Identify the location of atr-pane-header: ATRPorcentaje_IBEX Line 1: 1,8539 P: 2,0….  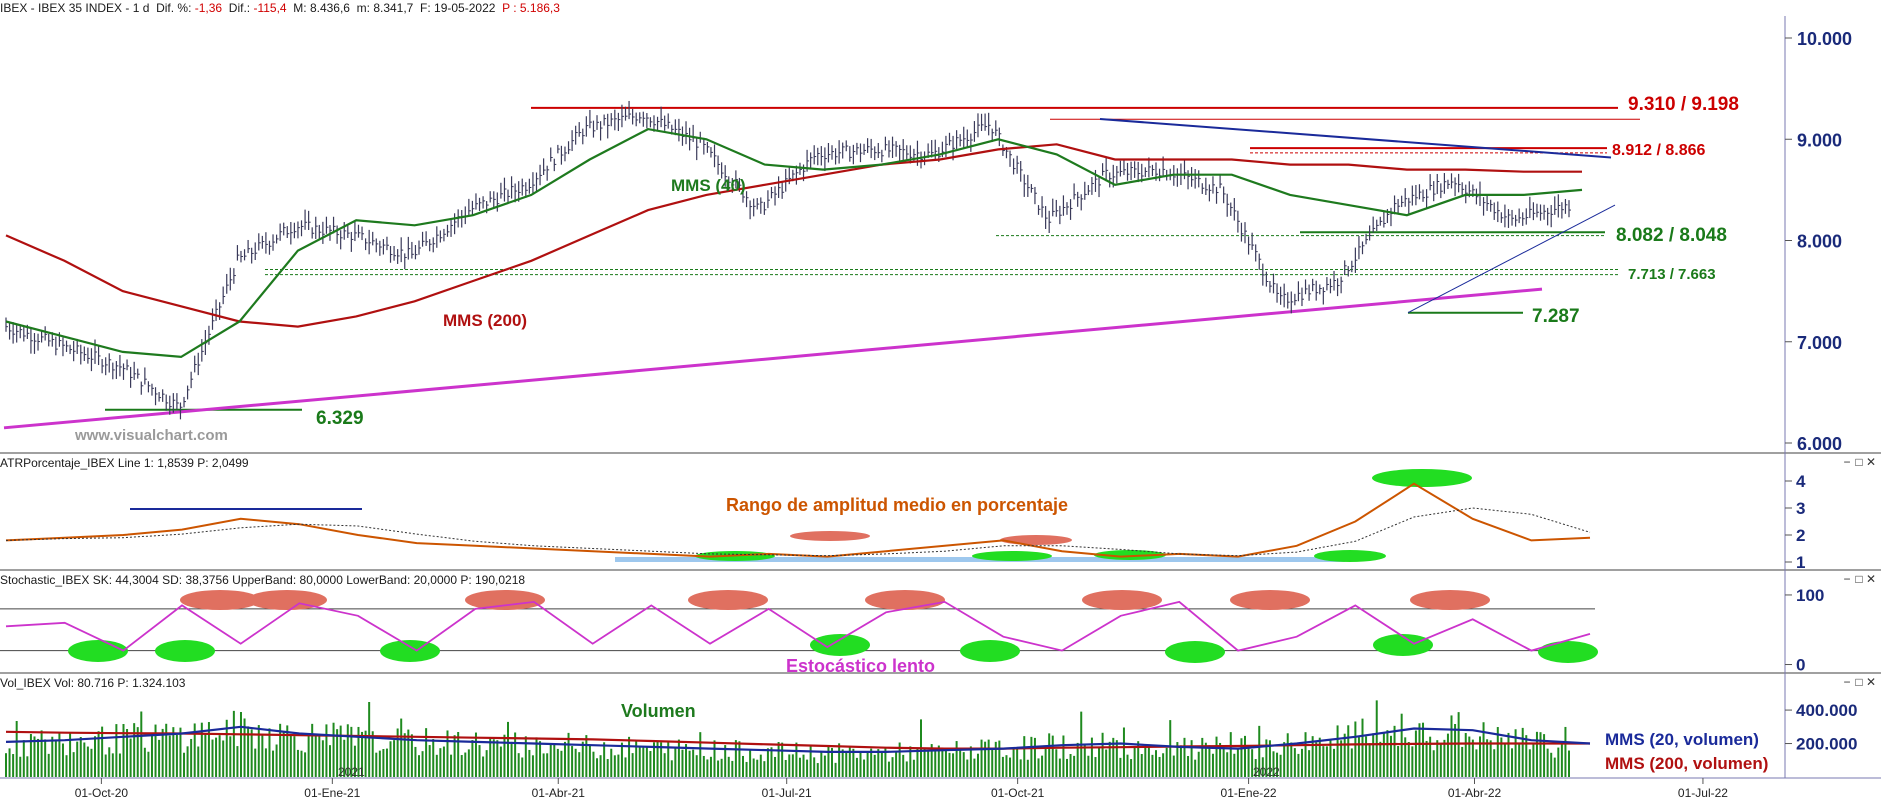
(124, 463).